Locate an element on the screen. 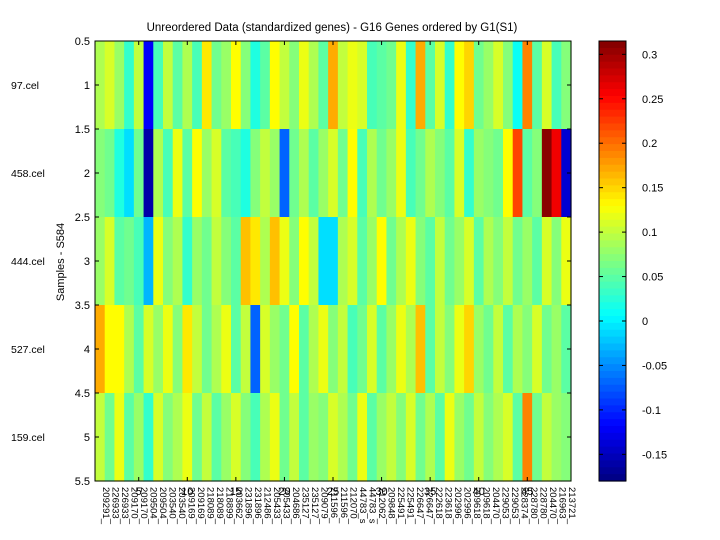 Image resolution: width=720 pixels, height=540 pixels. colorbar-tick-label: 0 is located at coordinates (645, 322).